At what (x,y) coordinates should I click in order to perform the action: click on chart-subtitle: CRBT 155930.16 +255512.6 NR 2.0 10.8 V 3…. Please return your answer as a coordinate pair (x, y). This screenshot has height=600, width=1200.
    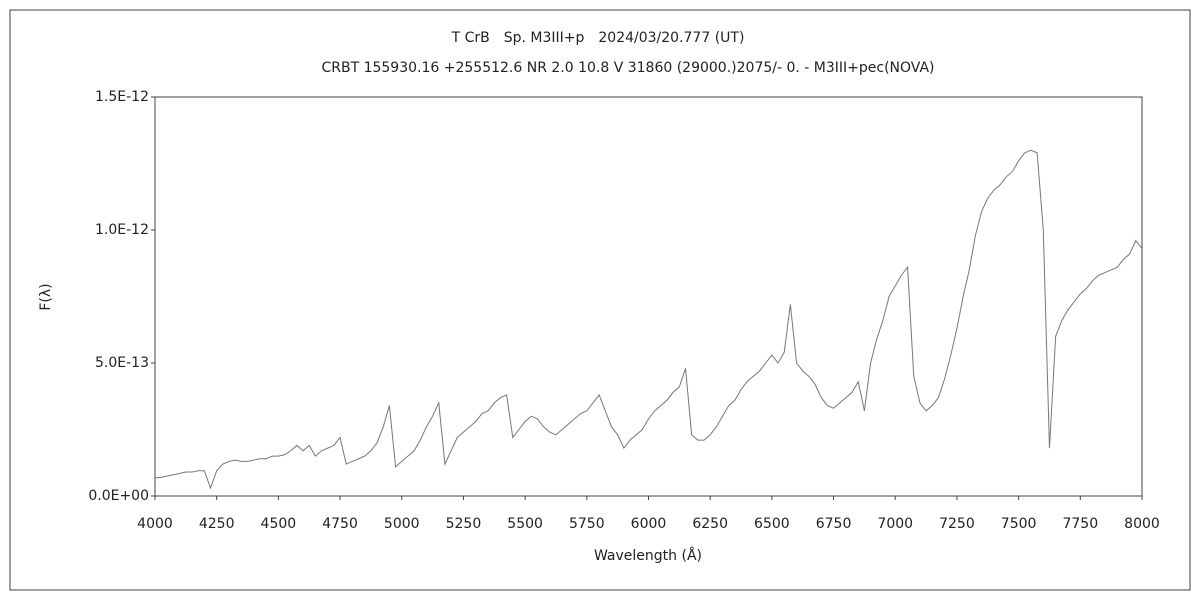
    Looking at the image, I should click on (627, 68).